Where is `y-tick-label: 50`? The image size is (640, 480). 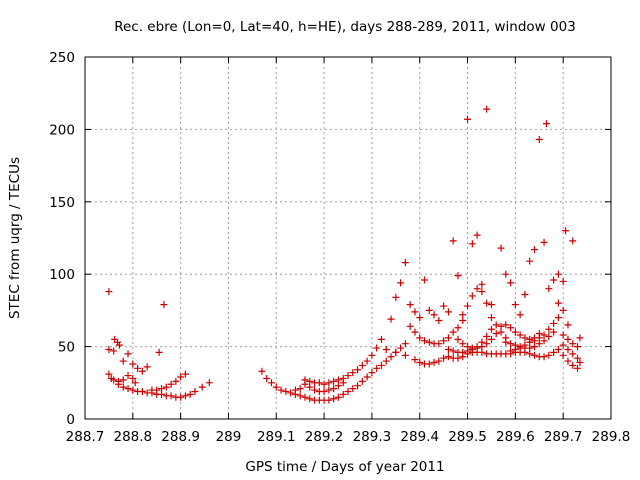
y-tick-label: 50 is located at coordinates (66, 348).